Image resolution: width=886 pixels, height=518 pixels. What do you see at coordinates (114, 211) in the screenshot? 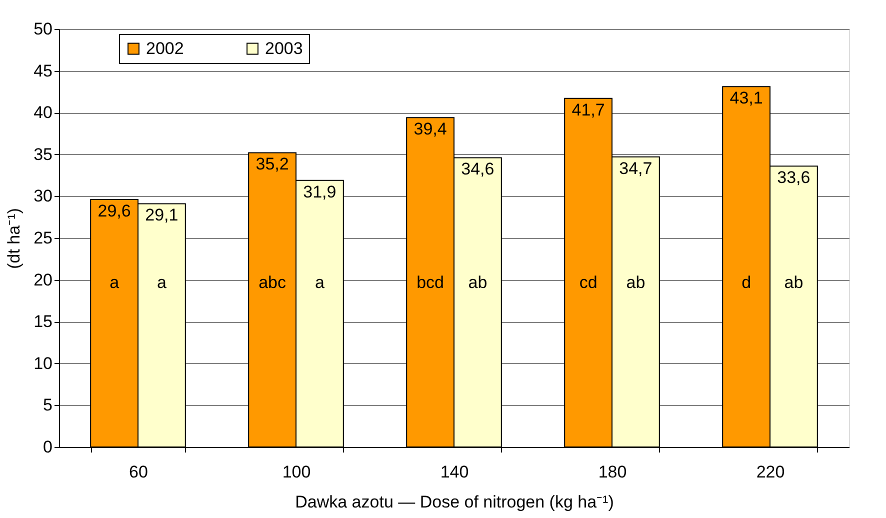
I see `data-label: 29,6` at bounding box center [114, 211].